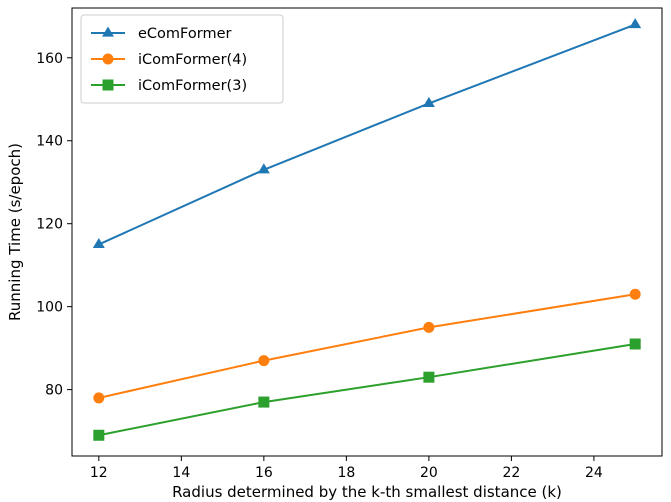 The image size is (671, 502). I want to click on y-tick-label-120: 120, so click(49, 225).